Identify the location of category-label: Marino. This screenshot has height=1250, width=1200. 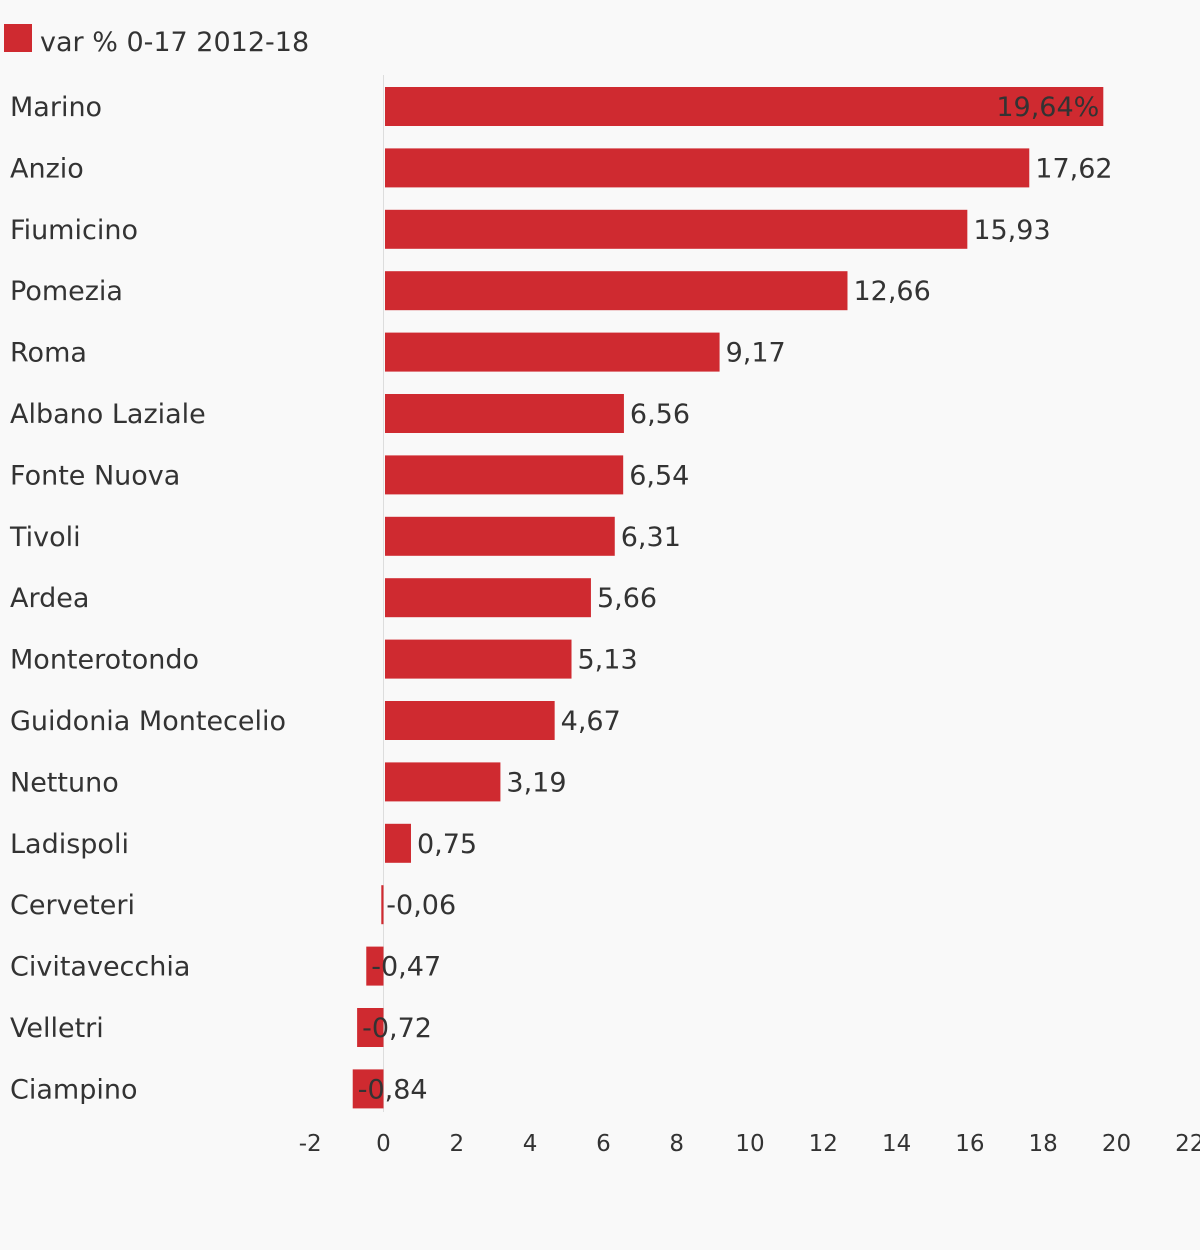
(56, 107).